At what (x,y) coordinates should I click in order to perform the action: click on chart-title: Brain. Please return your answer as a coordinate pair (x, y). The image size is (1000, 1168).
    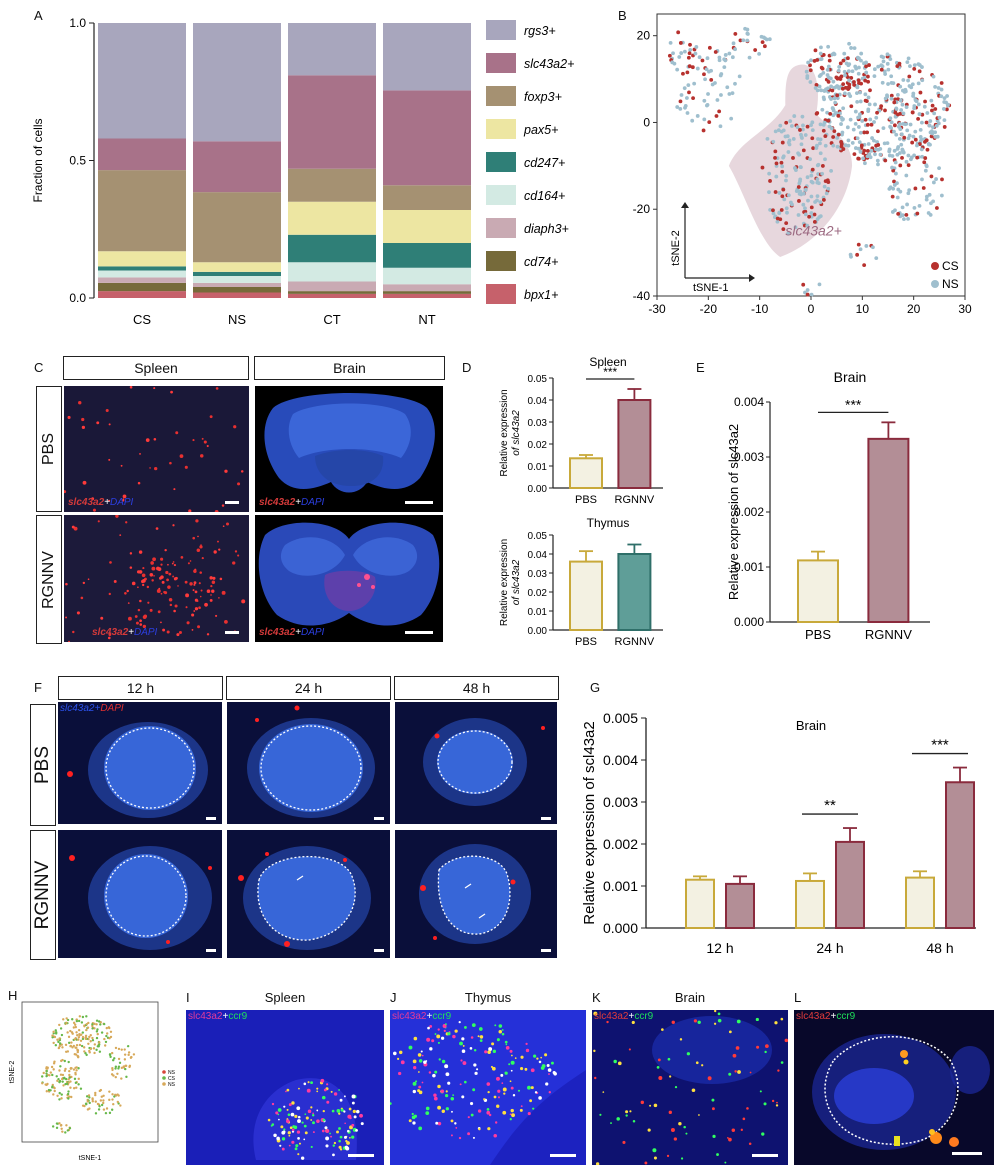
    Looking at the image, I should click on (811, 725).